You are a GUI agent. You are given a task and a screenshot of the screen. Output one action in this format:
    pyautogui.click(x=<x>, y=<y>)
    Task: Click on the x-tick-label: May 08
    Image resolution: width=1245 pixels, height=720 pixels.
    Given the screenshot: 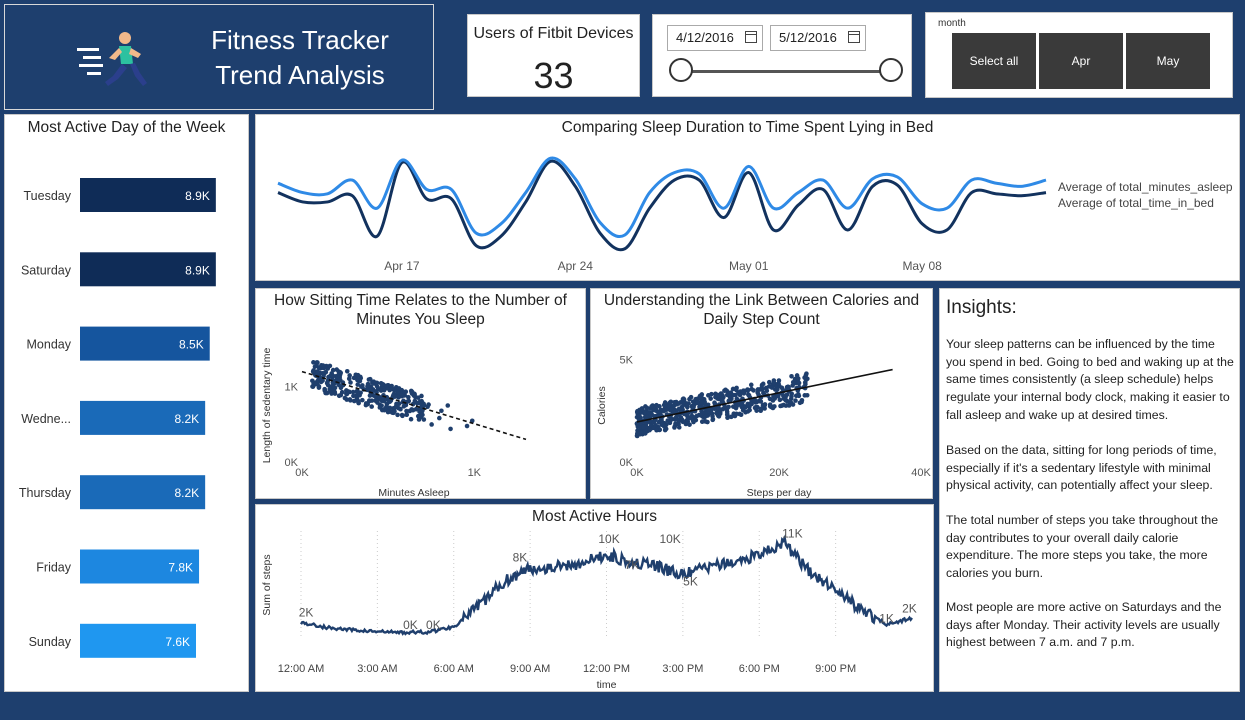 What is the action you would take?
    pyautogui.click(x=922, y=266)
    